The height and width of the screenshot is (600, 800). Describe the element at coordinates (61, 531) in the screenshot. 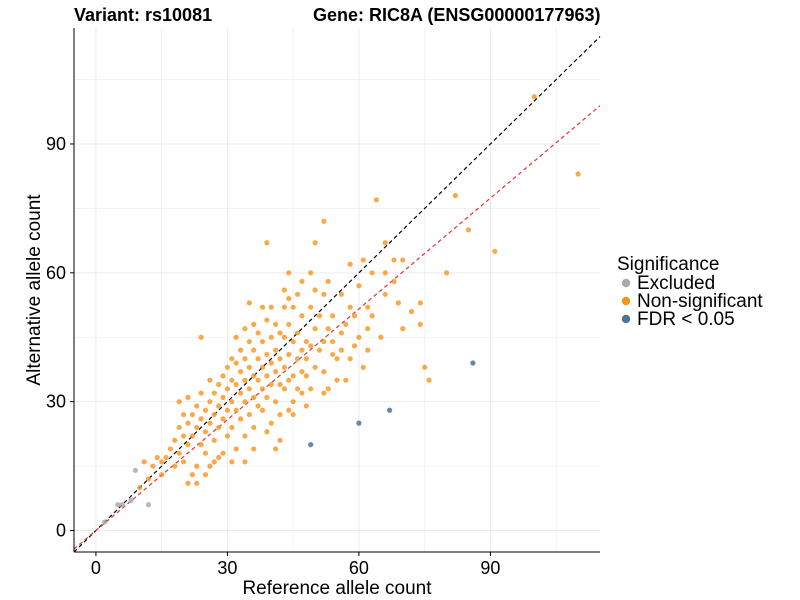

I see `y-tick-label: 0` at that location.